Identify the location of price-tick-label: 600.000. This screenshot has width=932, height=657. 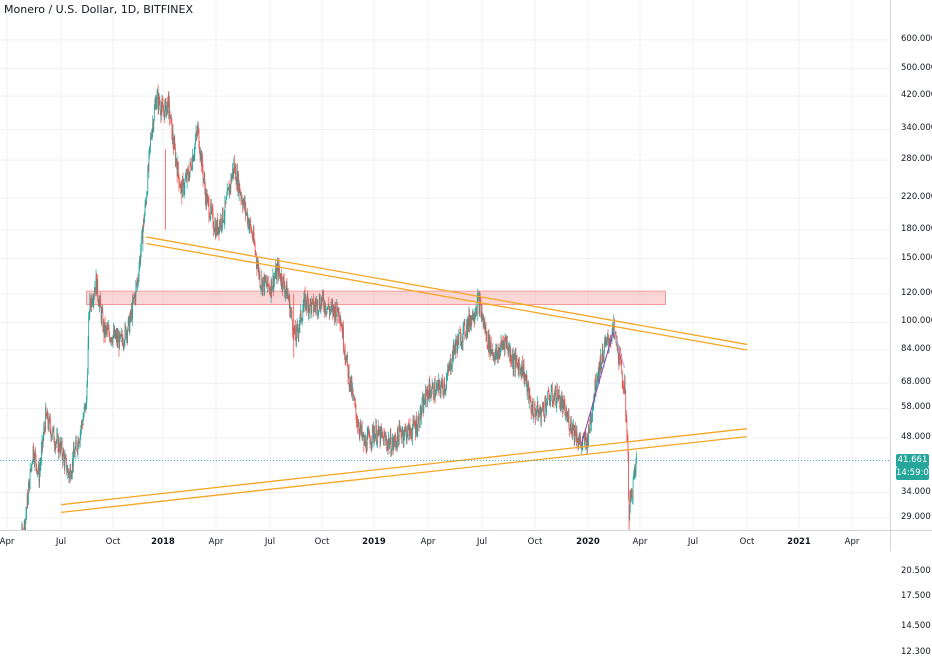
(916, 38).